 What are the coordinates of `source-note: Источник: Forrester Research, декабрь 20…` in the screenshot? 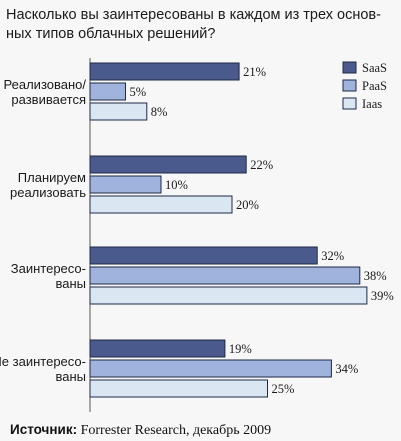 It's located at (140, 430).